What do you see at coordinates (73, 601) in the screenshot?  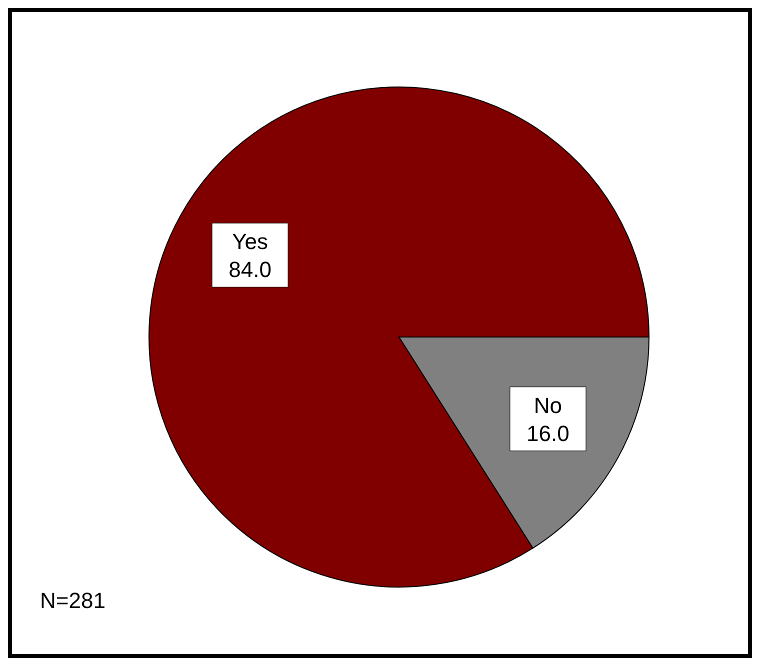 I see `text: N=281` at bounding box center [73, 601].